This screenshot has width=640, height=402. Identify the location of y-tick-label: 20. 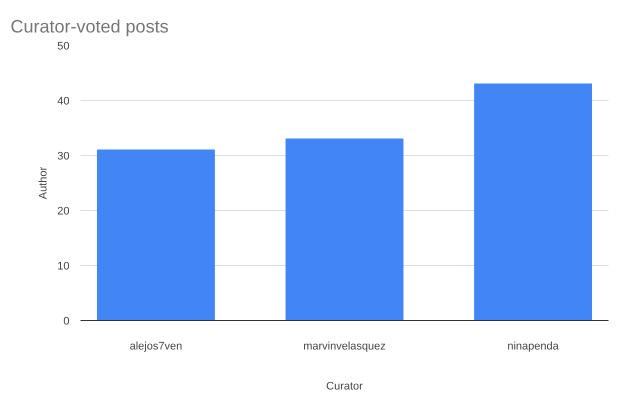
(63, 212).